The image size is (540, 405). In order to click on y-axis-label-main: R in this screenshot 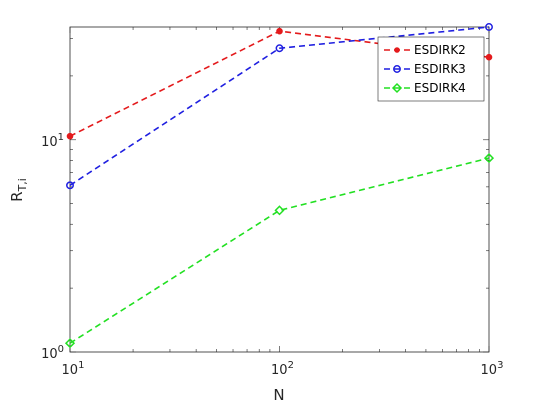, I will do `click(17, 196)`.